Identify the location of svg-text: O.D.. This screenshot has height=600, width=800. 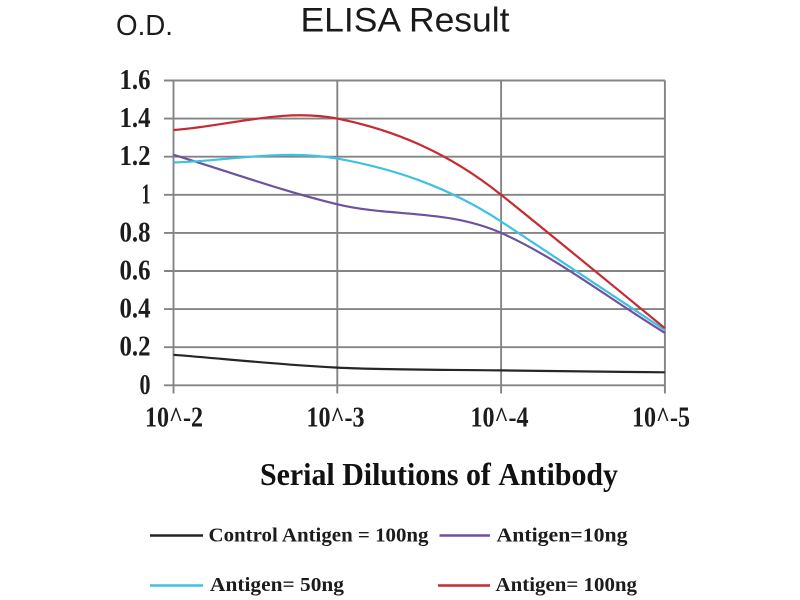
(144, 26).